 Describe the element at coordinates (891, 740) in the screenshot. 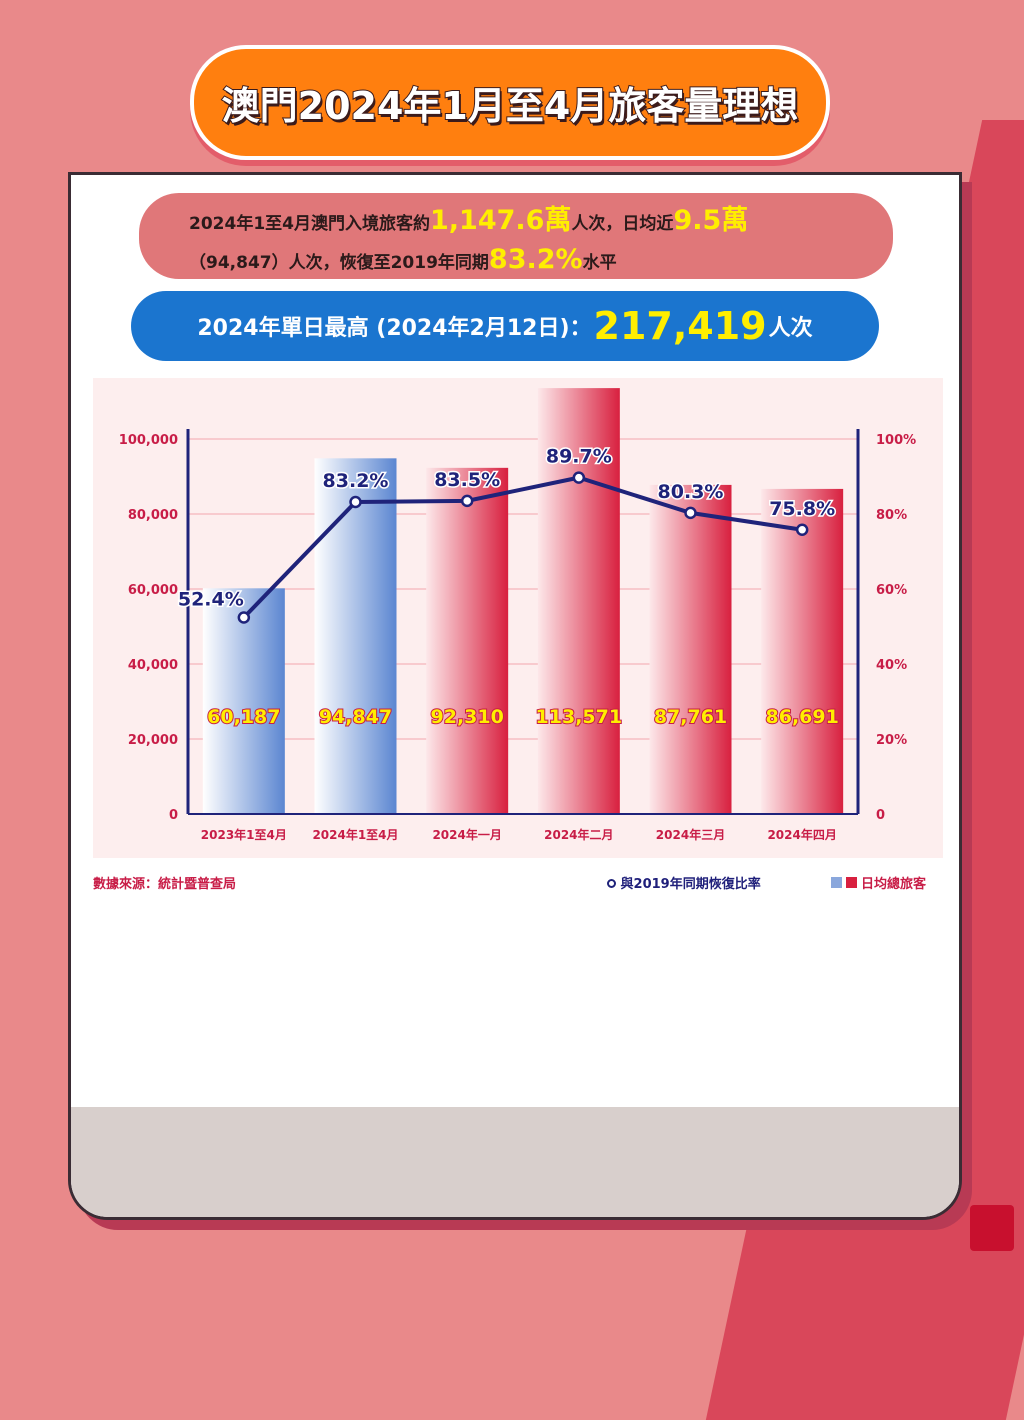

I see `y2-tick-label: 20%` at that location.